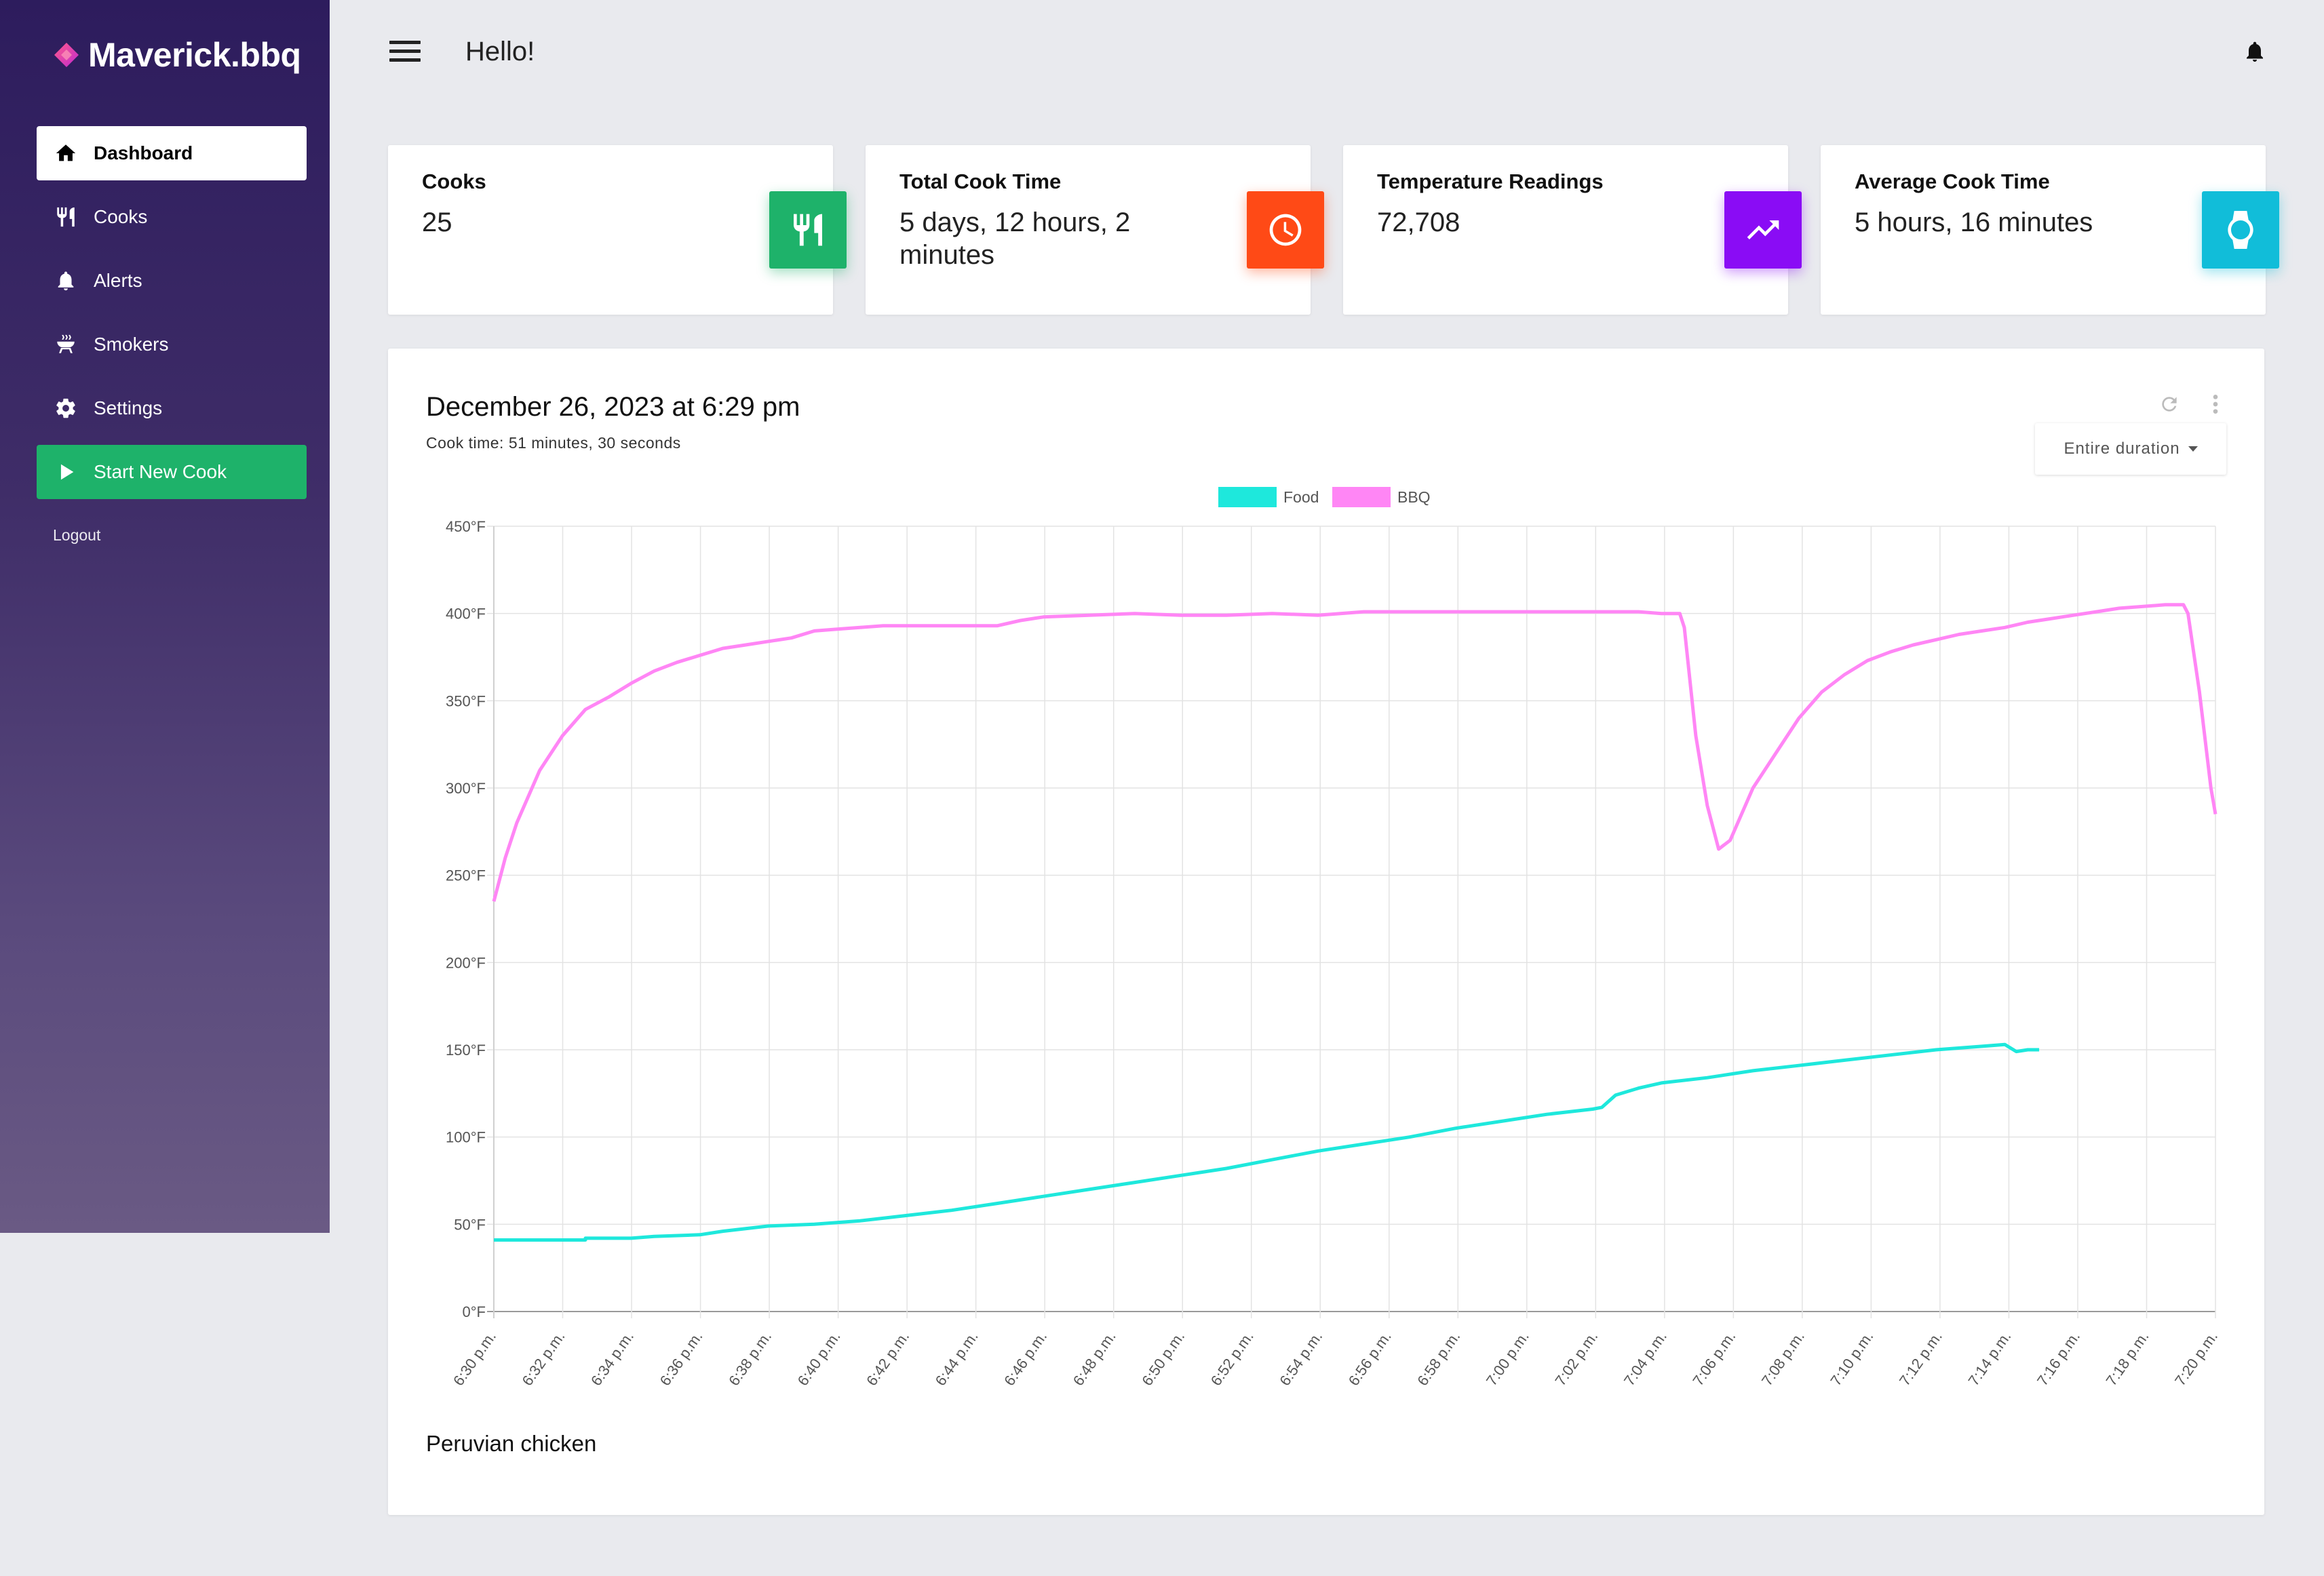 The height and width of the screenshot is (1576, 2324). What do you see at coordinates (466, 1137) in the screenshot?
I see `y-tick-label: 100°F` at bounding box center [466, 1137].